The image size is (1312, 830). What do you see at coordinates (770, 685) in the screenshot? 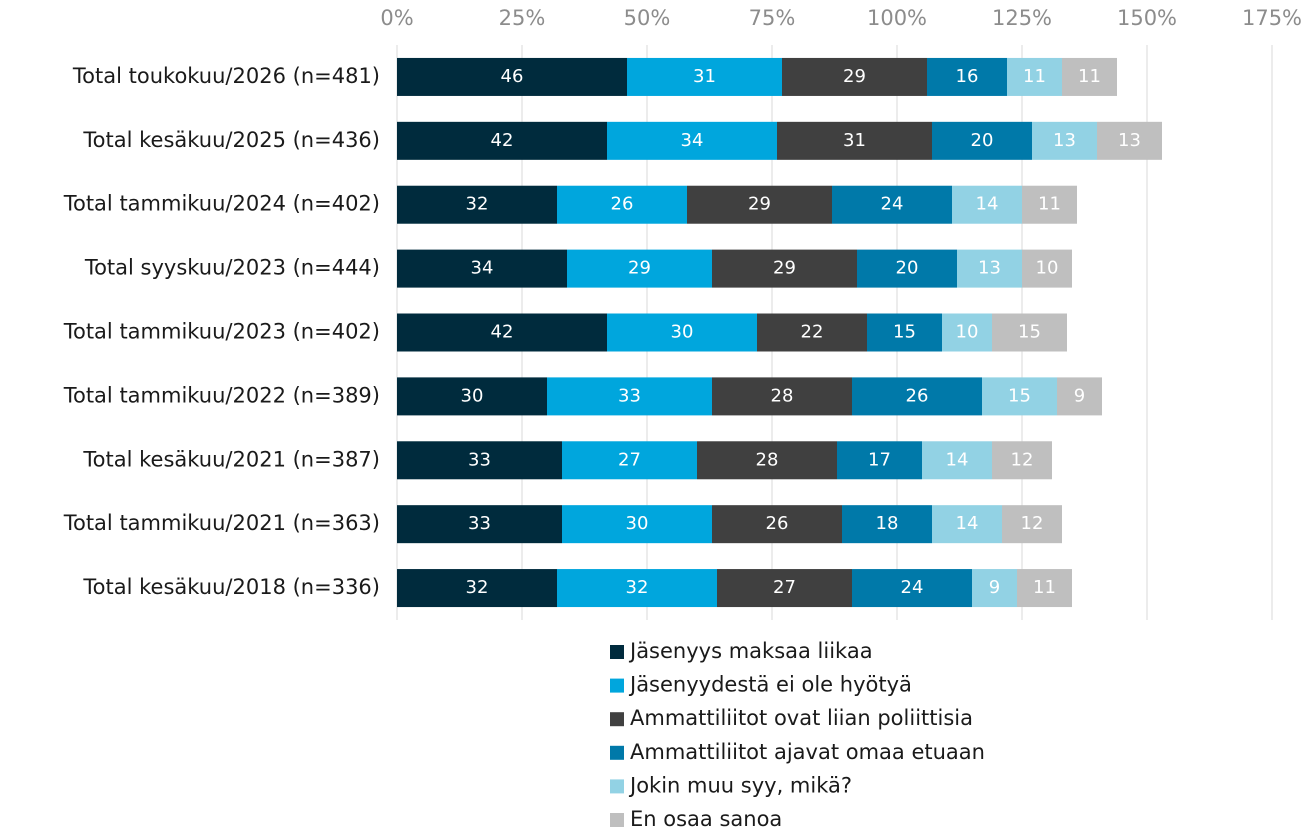
I see `legend-label: Jäsenyydestä ei ole hyötyä` at bounding box center [770, 685].